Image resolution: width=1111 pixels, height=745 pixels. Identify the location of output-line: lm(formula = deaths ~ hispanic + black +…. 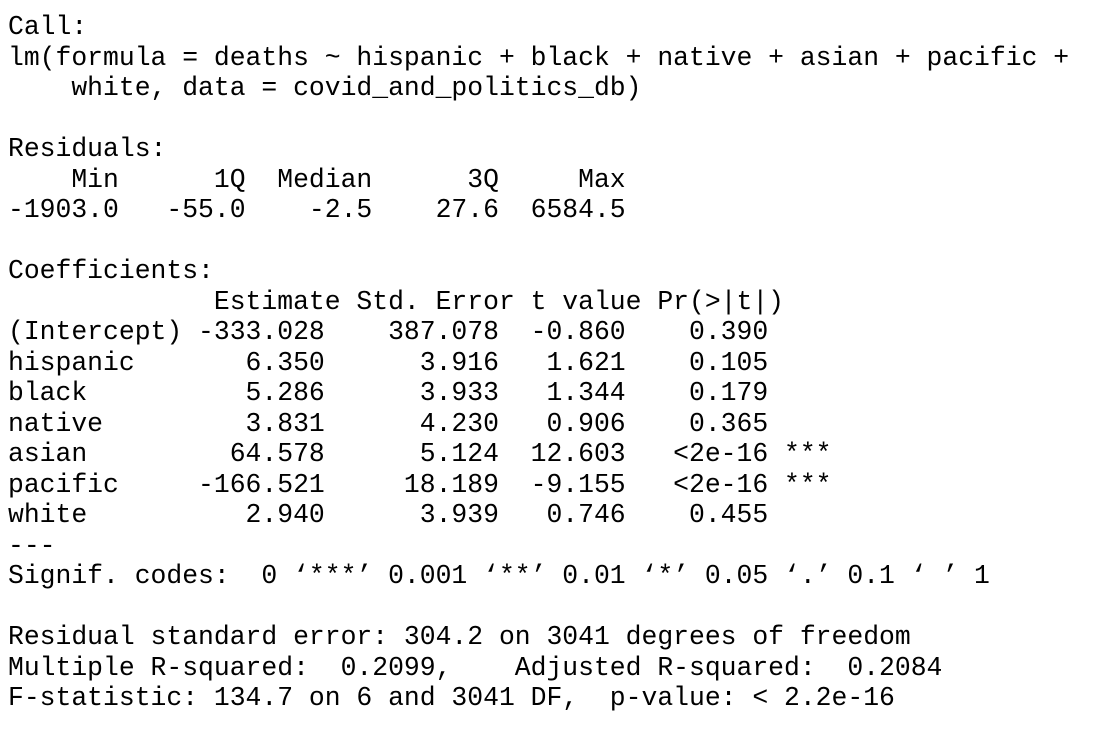
(539, 57).